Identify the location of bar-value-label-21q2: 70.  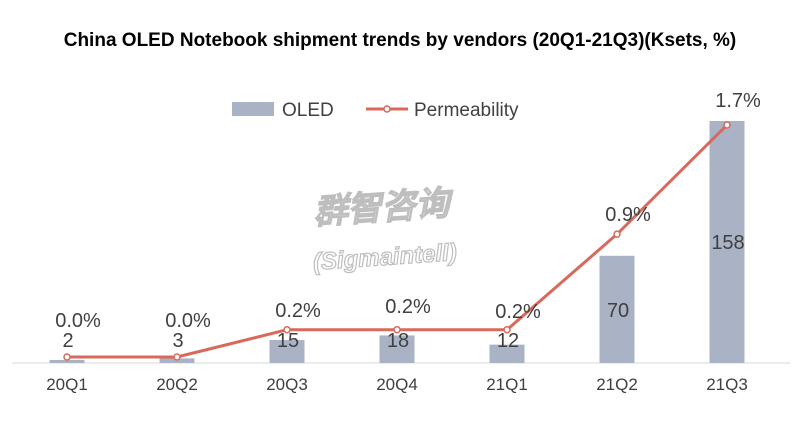
(618, 311).